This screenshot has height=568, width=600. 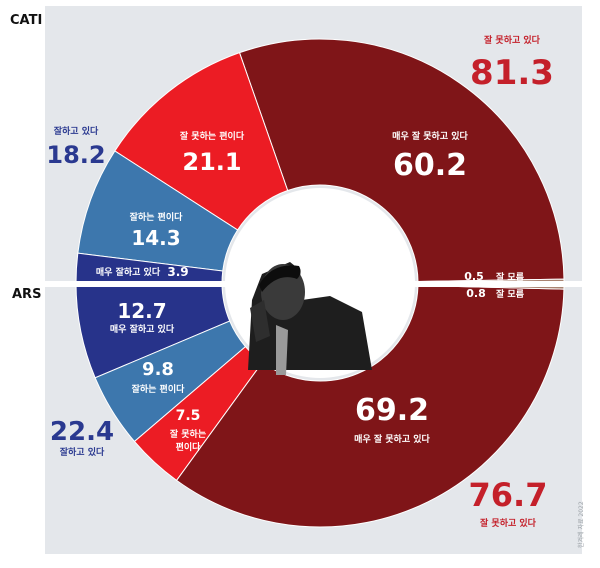 I want to click on ars-label-positive: 잘하는 편이다, so click(x=159, y=389).